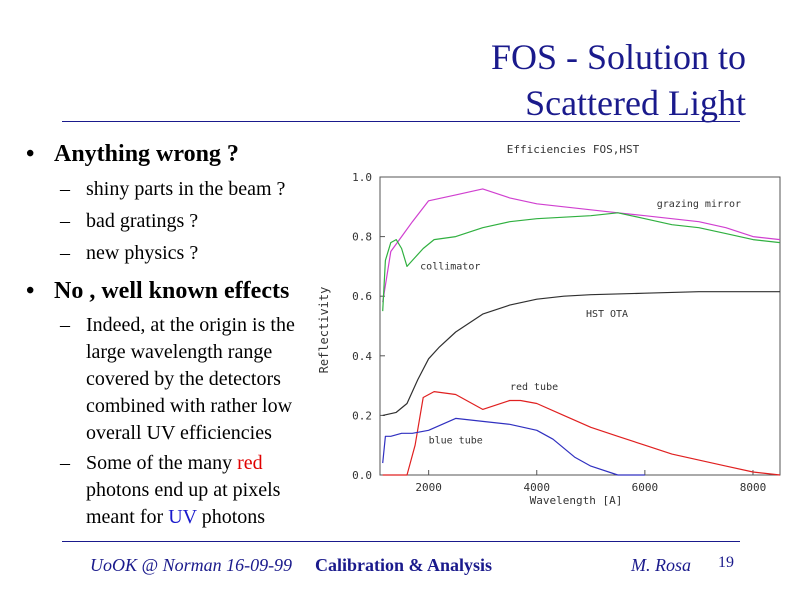 This screenshot has height=600, width=800. Describe the element at coordinates (428, 487) in the screenshot. I see `x-tick-label: 2000` at that location.